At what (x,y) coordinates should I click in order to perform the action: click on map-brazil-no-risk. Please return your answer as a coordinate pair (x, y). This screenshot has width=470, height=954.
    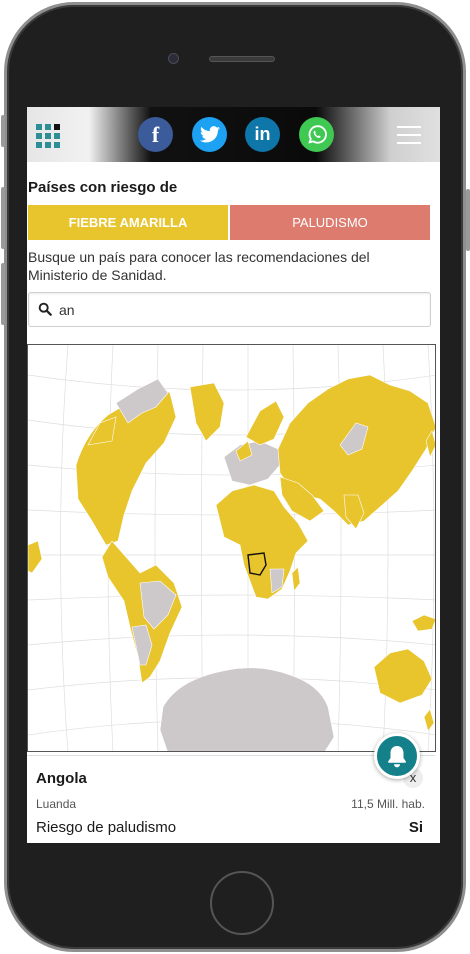
    Looking at the image, I should click on (158, 605).